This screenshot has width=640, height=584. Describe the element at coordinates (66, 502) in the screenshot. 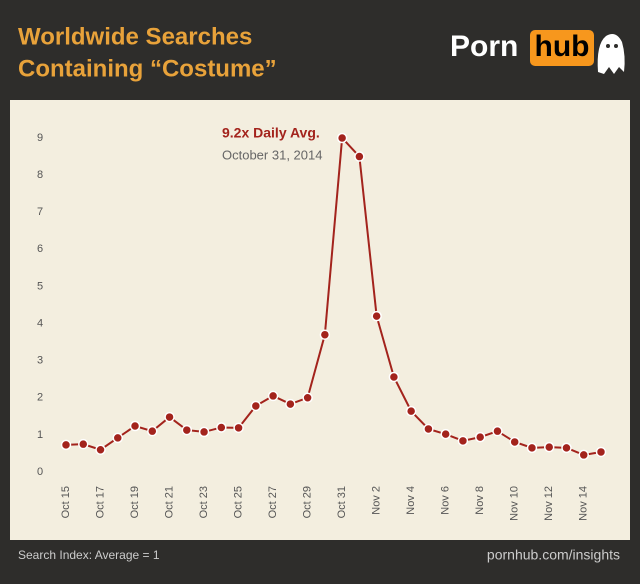

I see `x-tick-label: Oct 15` at that location.